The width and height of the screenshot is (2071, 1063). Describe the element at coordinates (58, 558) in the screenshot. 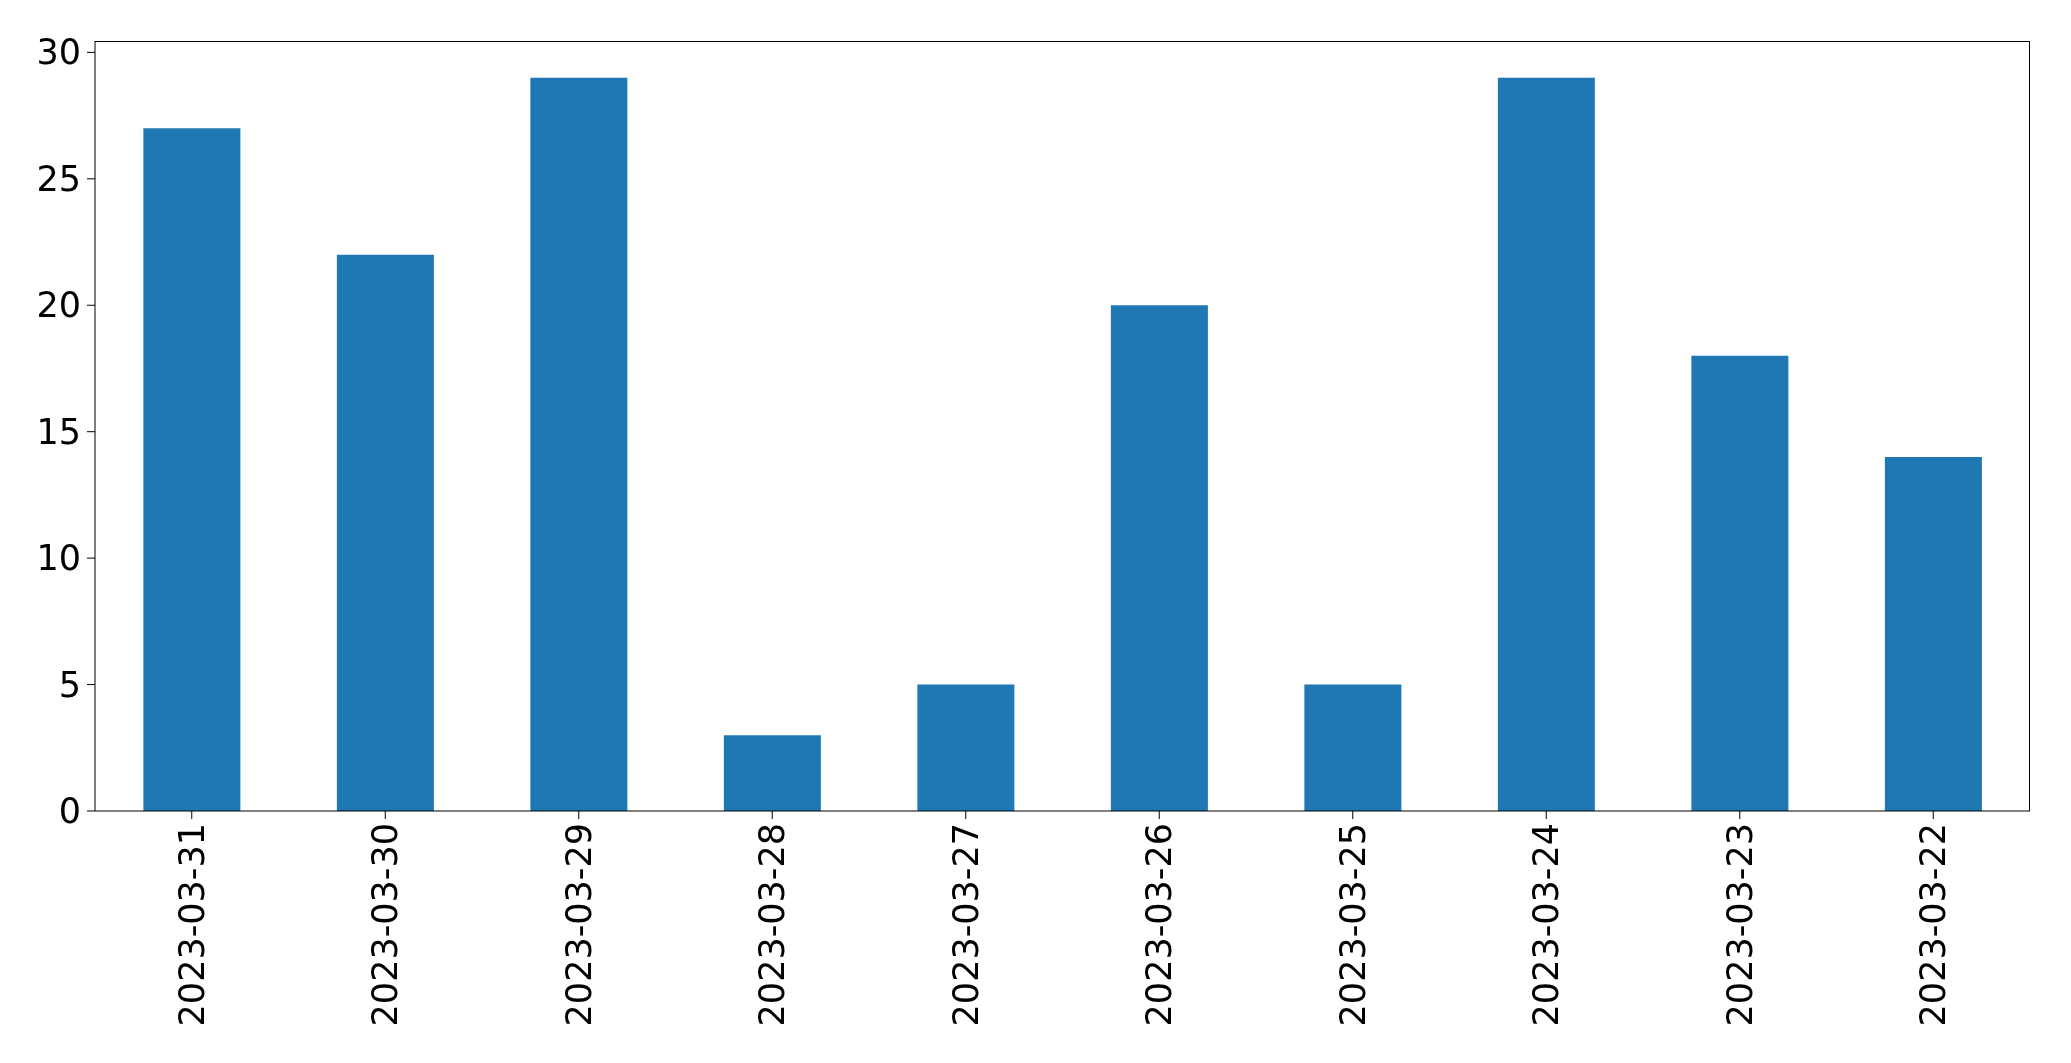

I see `y-tick-label: 10` at that location.